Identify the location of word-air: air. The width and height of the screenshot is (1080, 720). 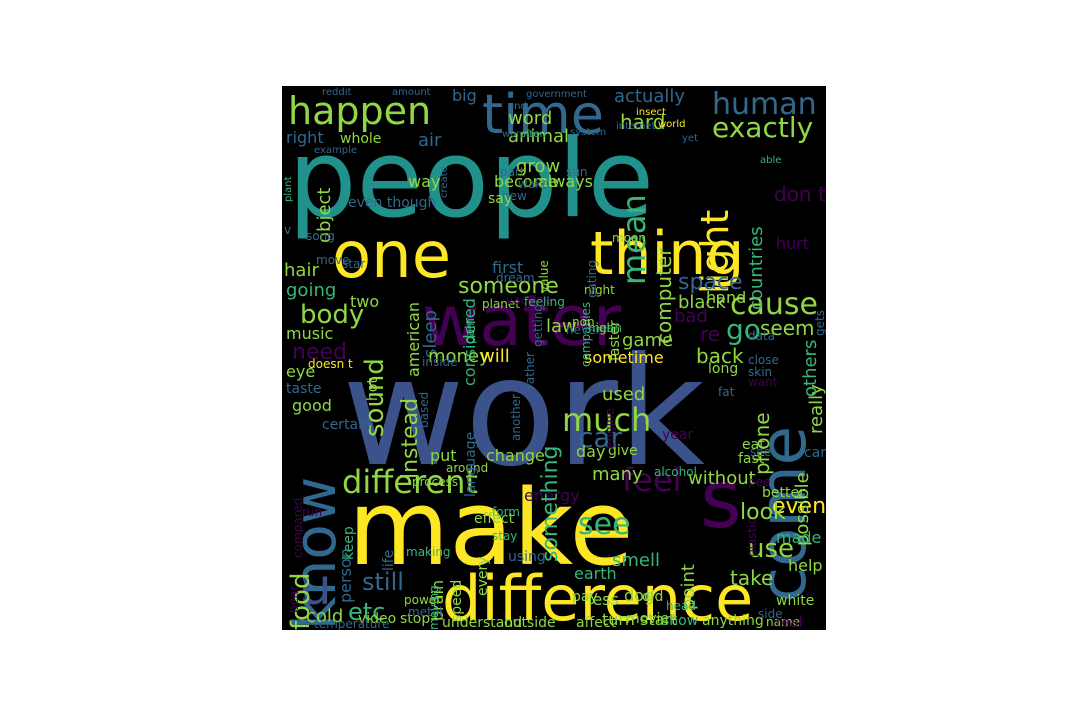
(430, 140).